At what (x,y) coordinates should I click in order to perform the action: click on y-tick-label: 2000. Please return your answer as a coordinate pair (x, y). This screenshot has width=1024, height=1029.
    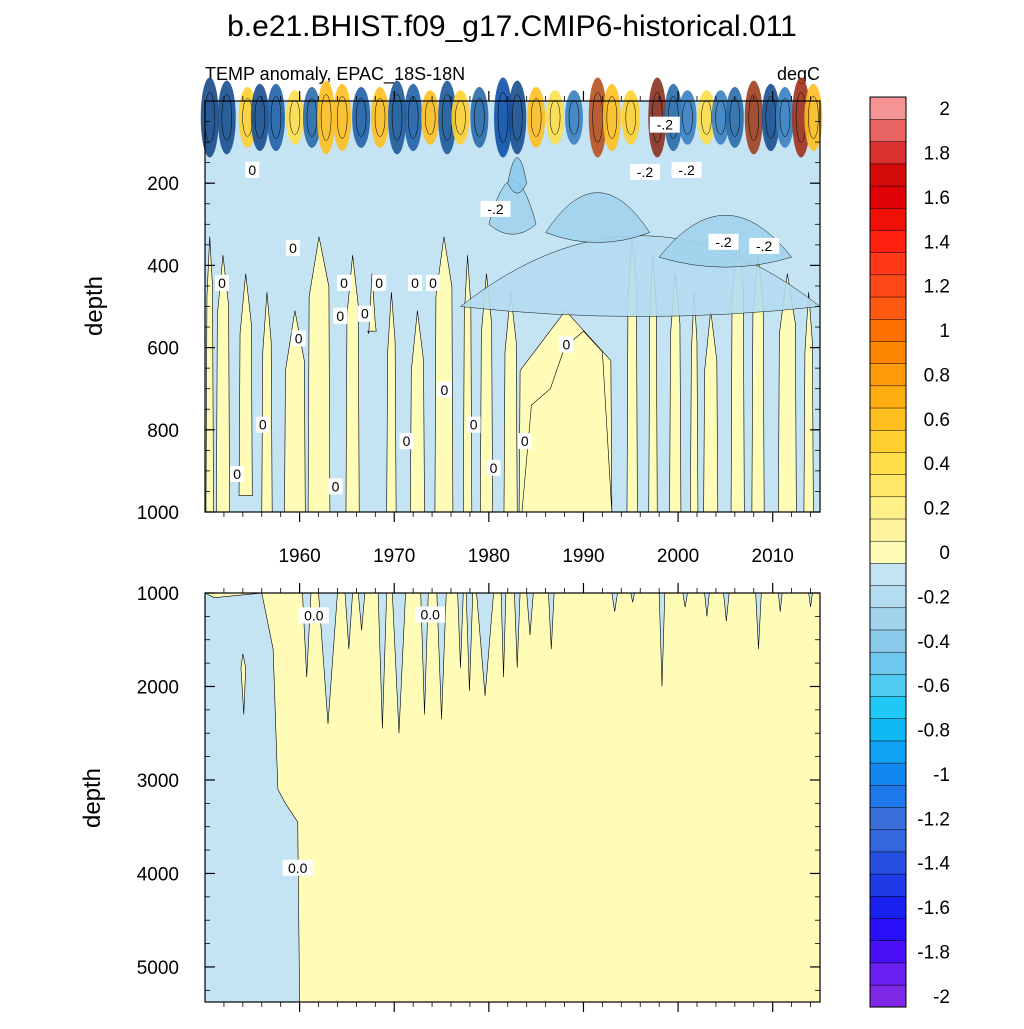
    Looking at the image, I should click on (158, 687).